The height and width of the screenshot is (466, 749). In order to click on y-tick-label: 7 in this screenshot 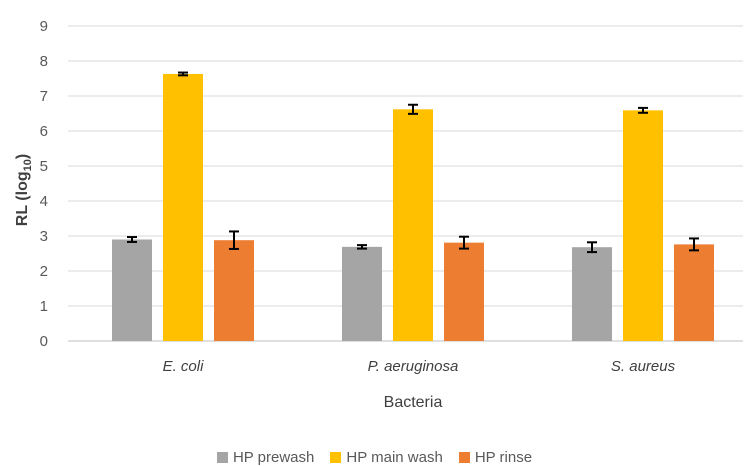, I will do `click(44, 96)`.